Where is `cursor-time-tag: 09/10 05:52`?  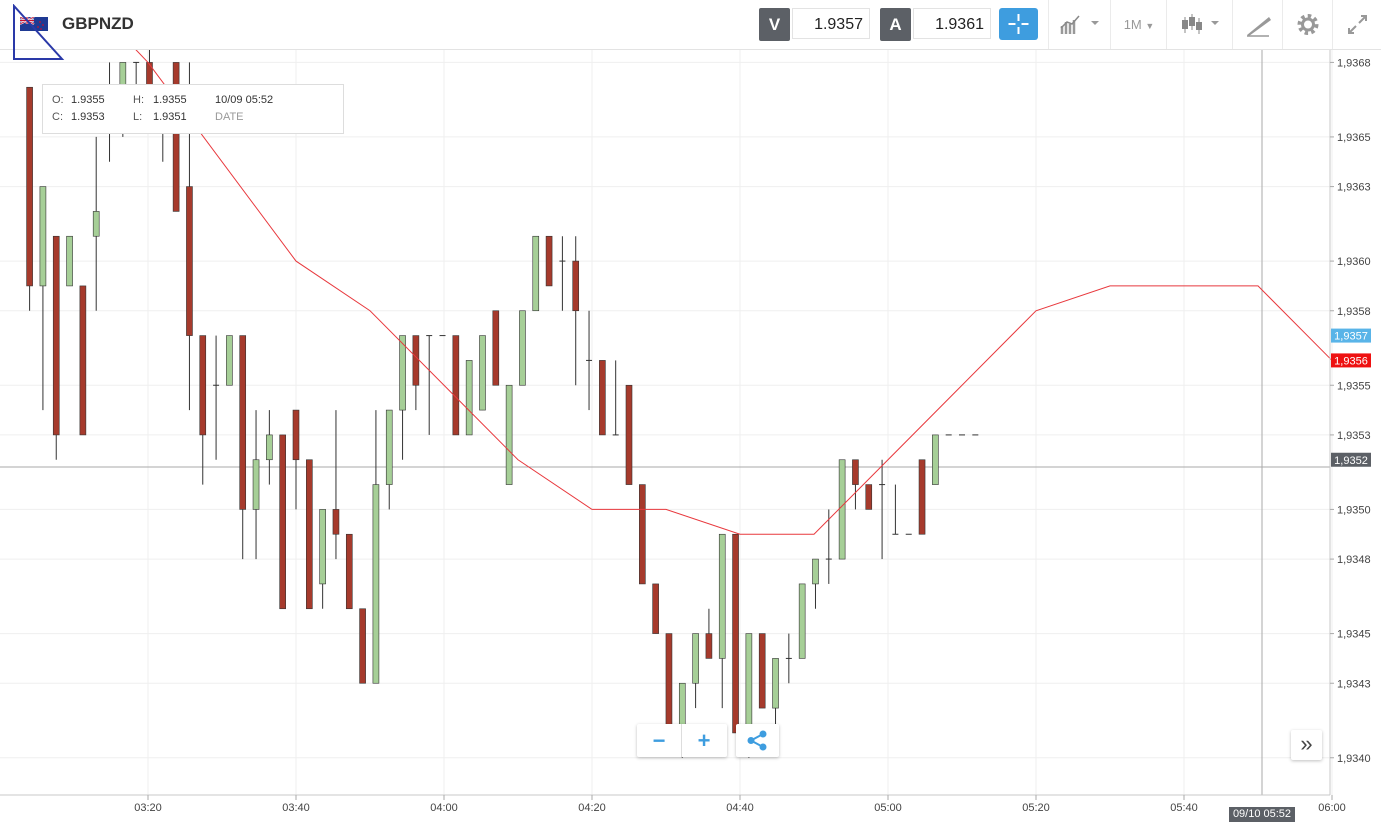
cursor-time-tag: 09/10 05:52 is located at coordinates (1262, 814).